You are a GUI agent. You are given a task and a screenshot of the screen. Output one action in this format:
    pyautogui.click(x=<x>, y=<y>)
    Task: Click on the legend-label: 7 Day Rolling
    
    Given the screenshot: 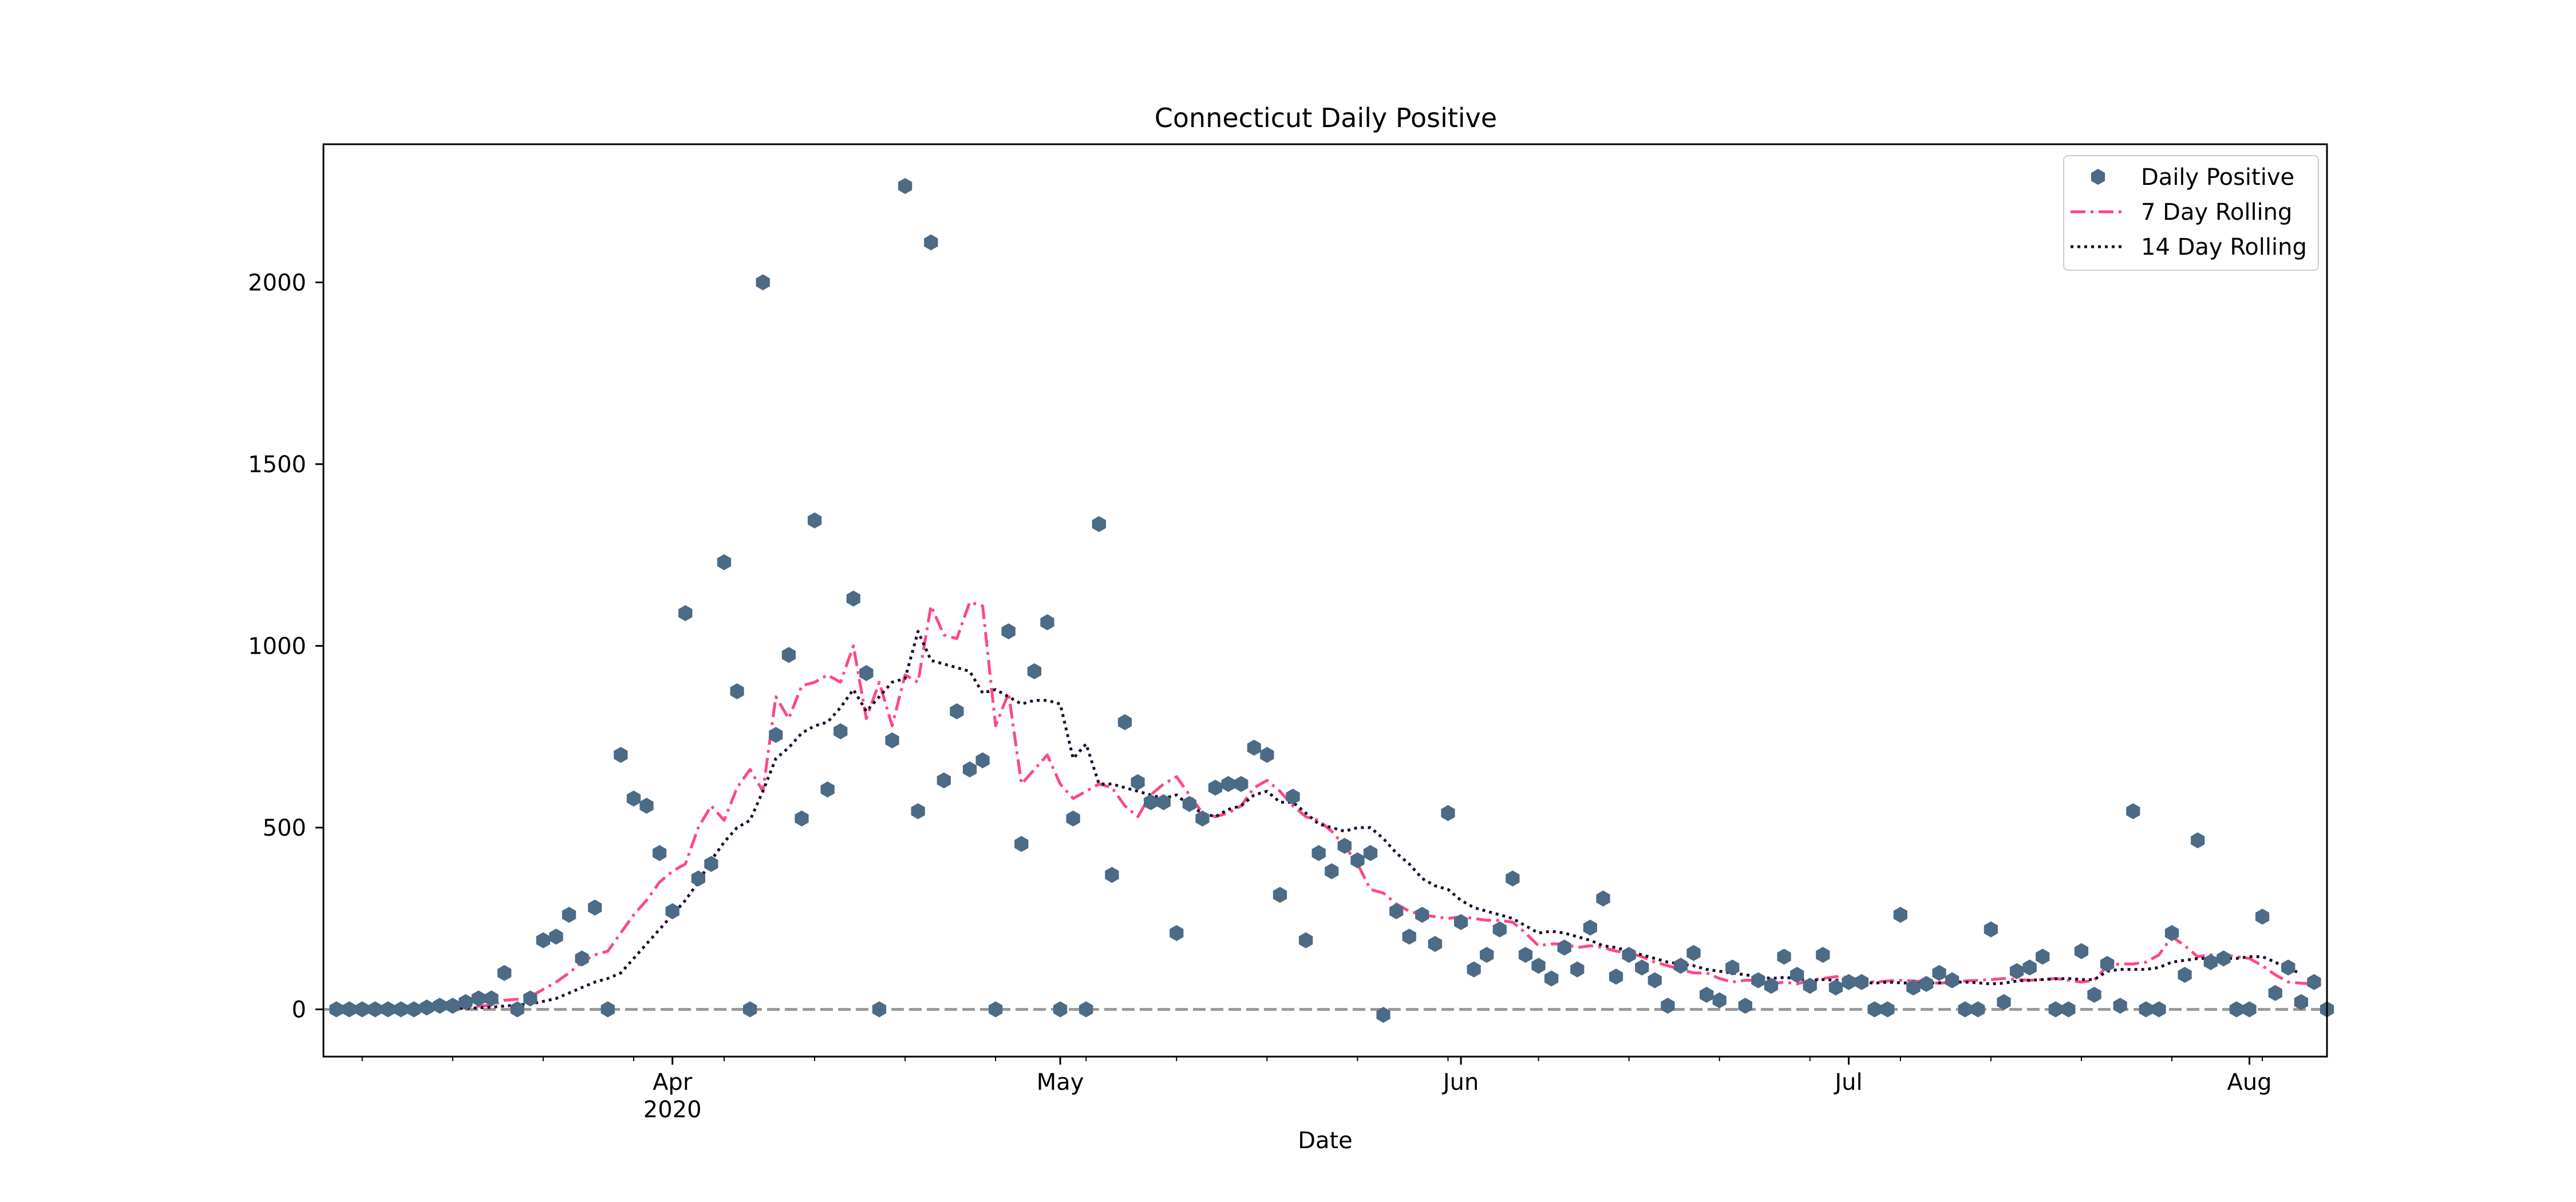 What is the action you would take?
    pyautogui.click(x=2216, y=212)
    